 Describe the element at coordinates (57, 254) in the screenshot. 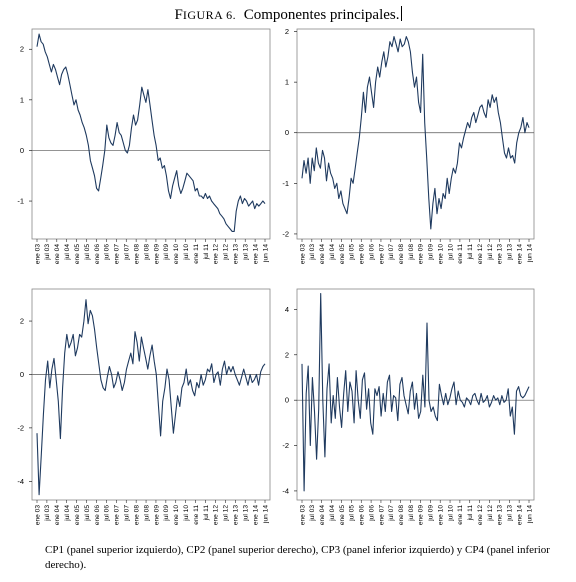

I see `x-tick-label: ene 04` at that location.